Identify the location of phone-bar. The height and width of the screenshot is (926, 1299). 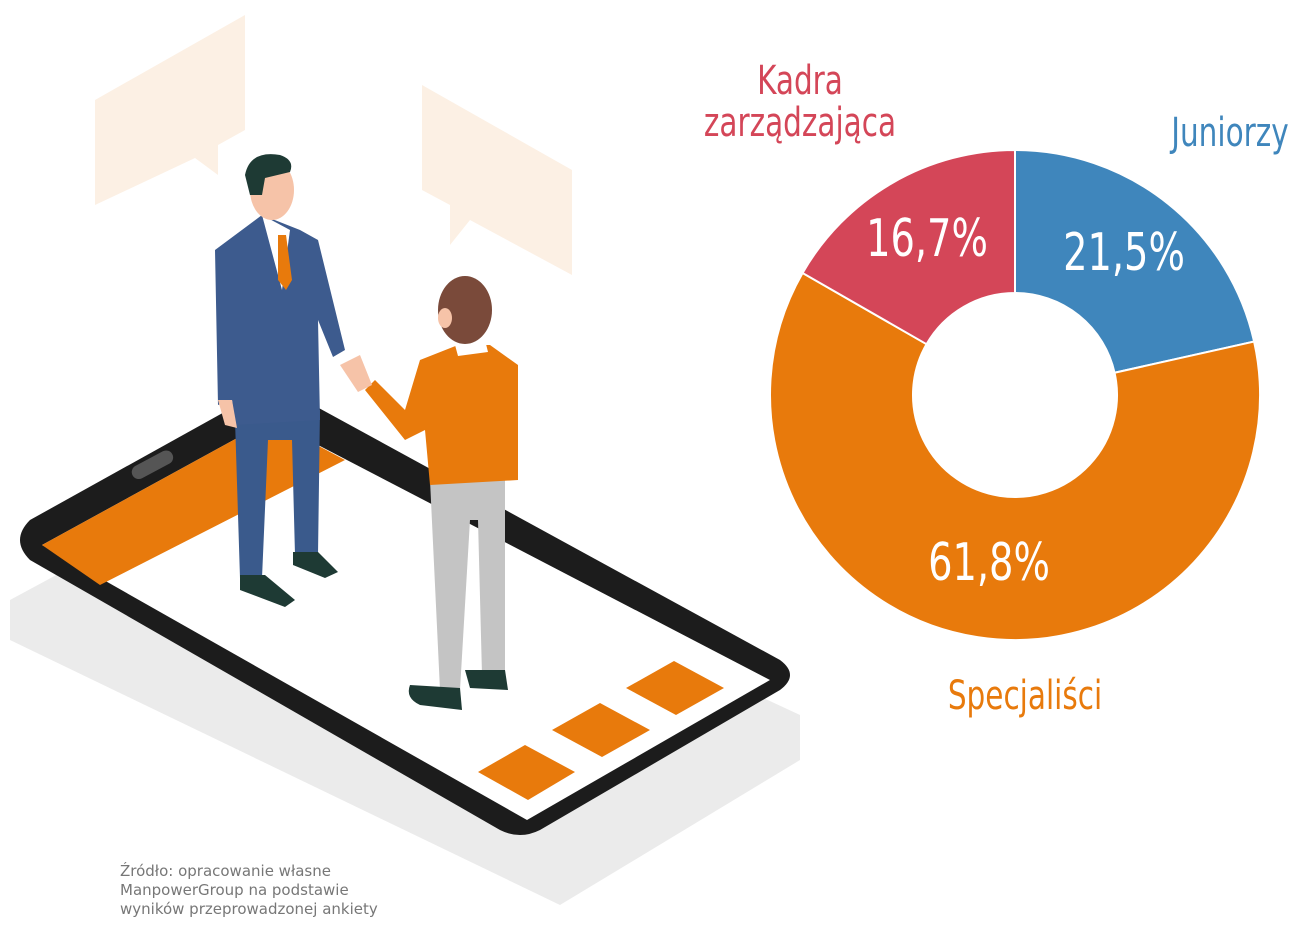
(193, 502).